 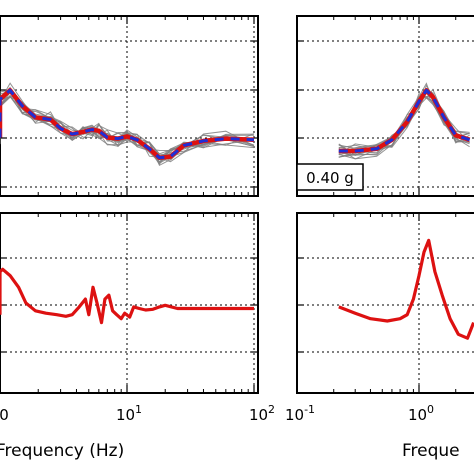 I want to click on annotation-box: 0.40 g, so click(x=330, y=177).